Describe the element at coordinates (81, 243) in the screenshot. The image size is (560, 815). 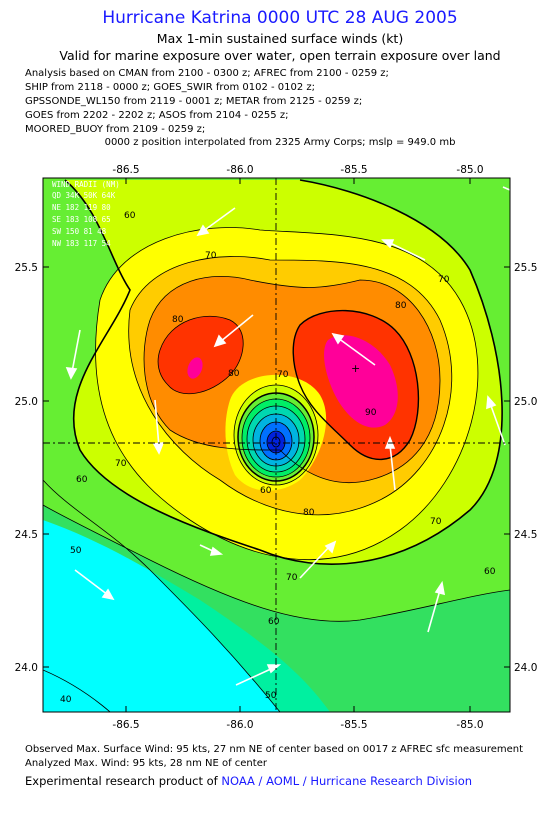
I see `wind-radii-row: NW 183 117 54` at that location.